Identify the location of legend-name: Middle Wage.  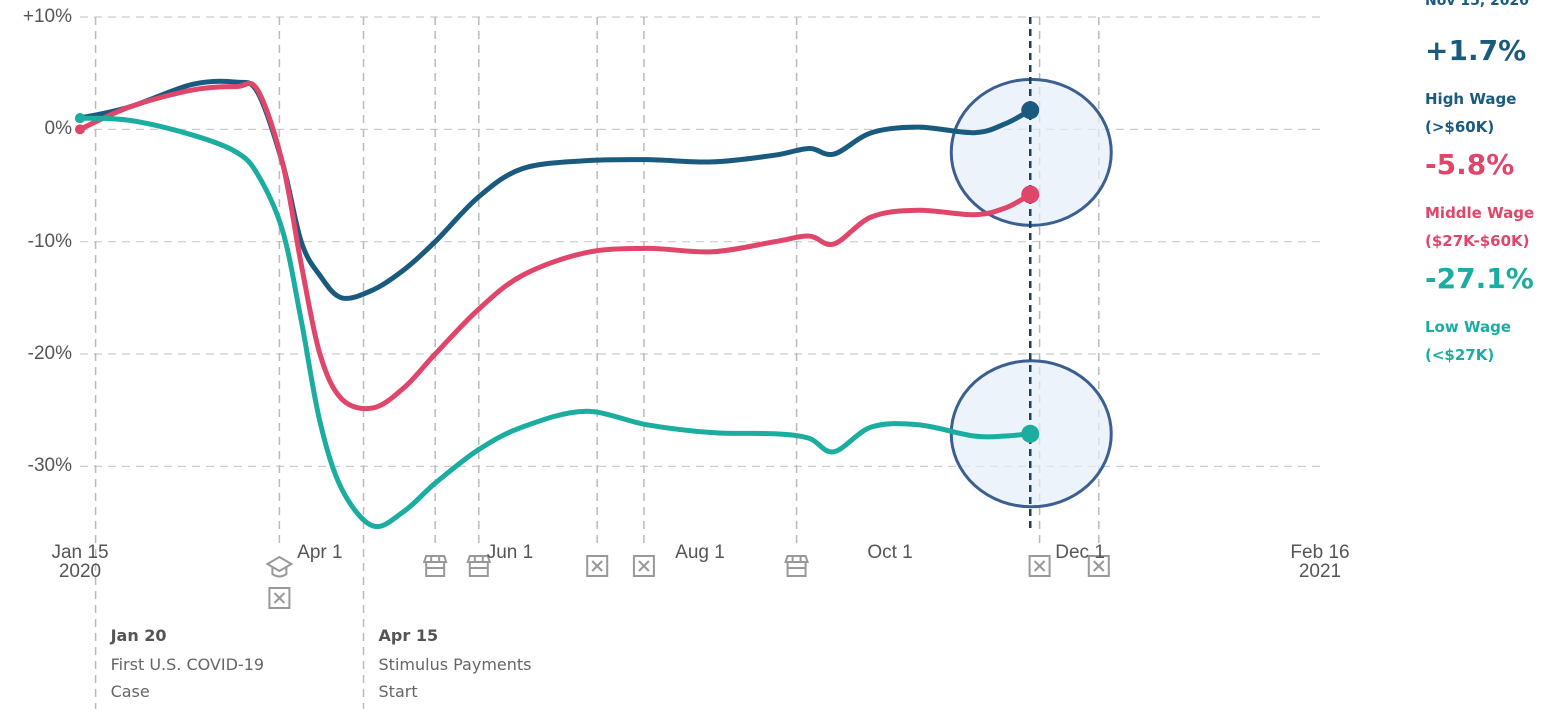
(1480, 213).